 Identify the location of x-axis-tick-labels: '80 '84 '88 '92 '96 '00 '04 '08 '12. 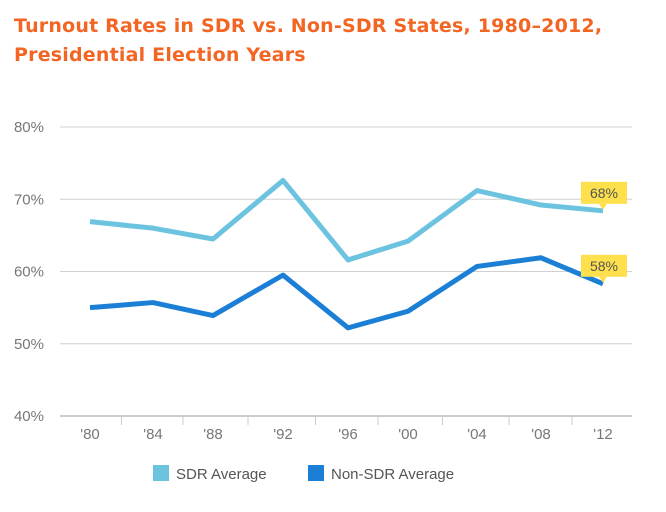
(346, 429).